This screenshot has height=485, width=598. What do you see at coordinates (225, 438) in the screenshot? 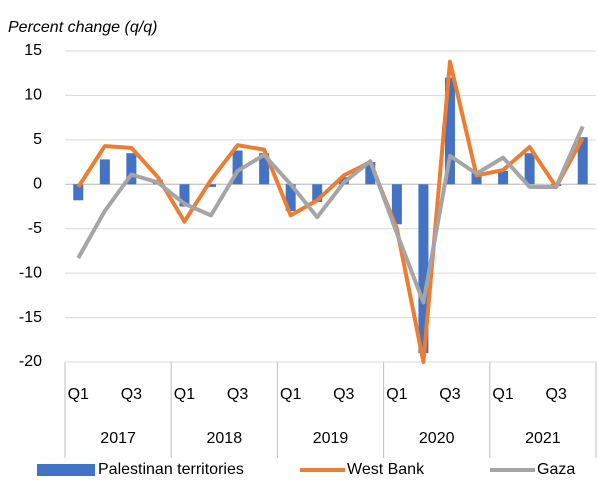
I see `group-label: 2018` at bounding box center [225, 438].